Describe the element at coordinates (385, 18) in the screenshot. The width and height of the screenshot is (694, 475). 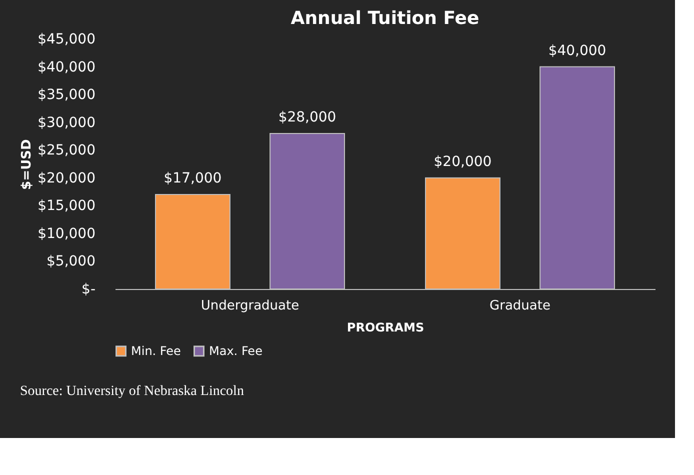
I see `chart-title: Annual Tuition Fee` at that location.